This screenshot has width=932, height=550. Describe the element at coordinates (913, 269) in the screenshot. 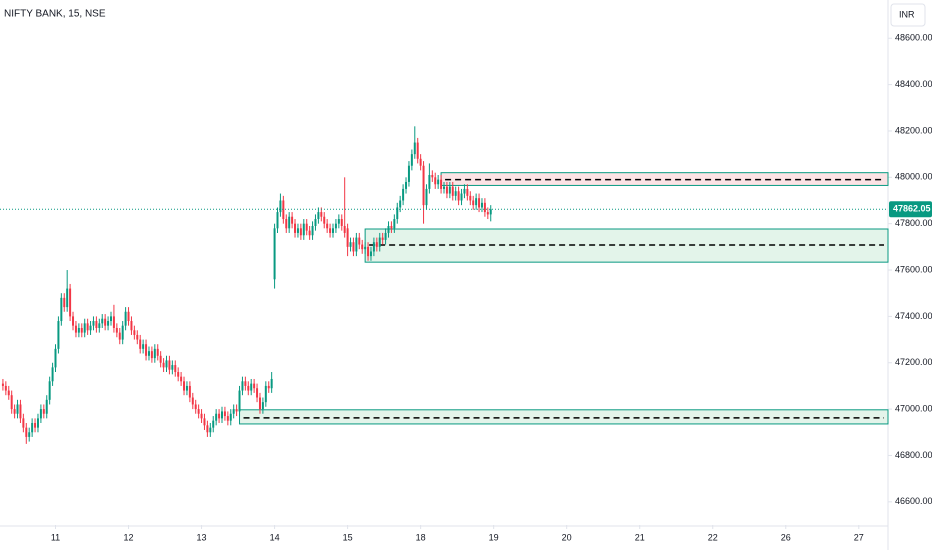

I see `y-tick-label: 47600.00` at that location.